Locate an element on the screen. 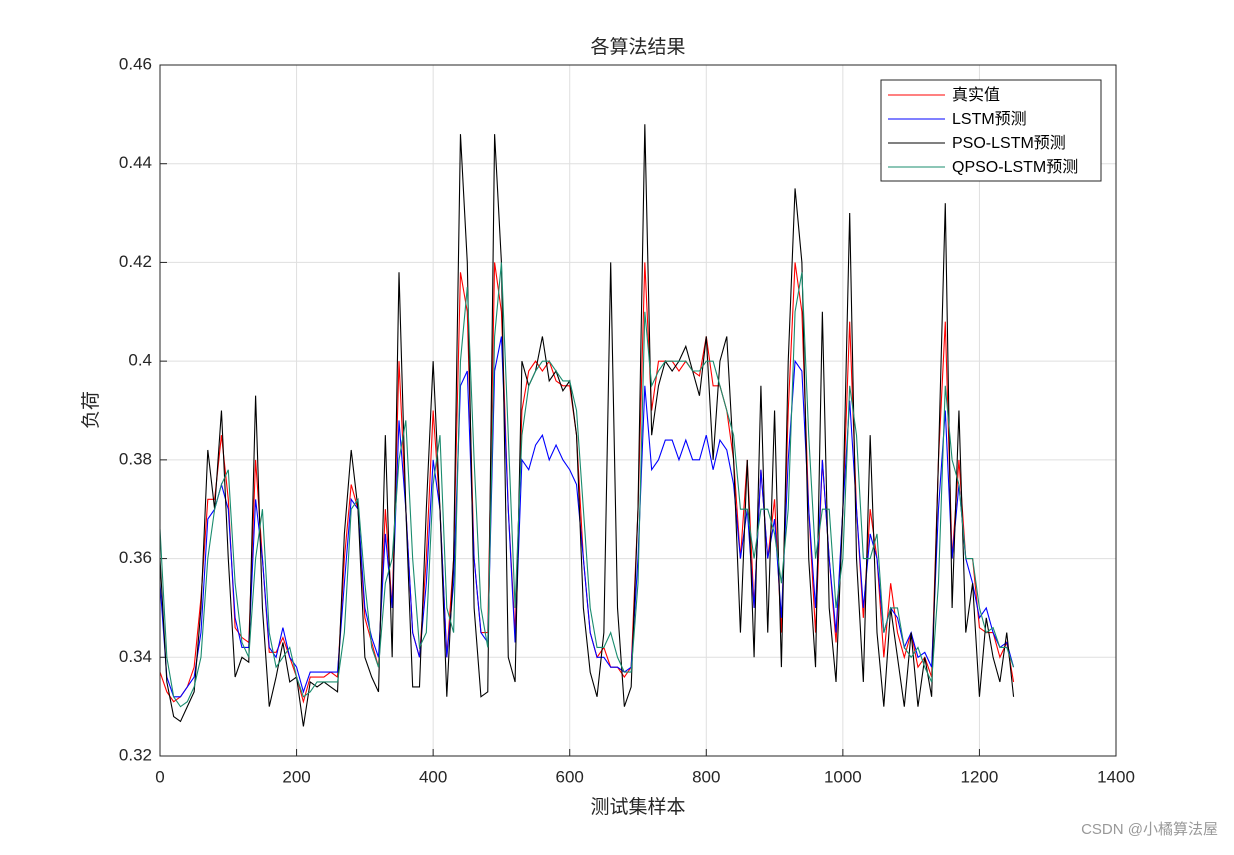  legend-label: PSO-LSTM预测 is located at coordinates (1009, 143).